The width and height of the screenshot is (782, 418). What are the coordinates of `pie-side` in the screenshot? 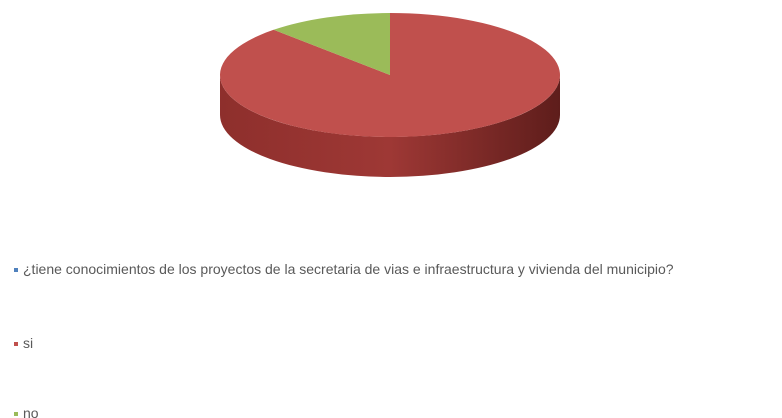 It's located at (390, 126).